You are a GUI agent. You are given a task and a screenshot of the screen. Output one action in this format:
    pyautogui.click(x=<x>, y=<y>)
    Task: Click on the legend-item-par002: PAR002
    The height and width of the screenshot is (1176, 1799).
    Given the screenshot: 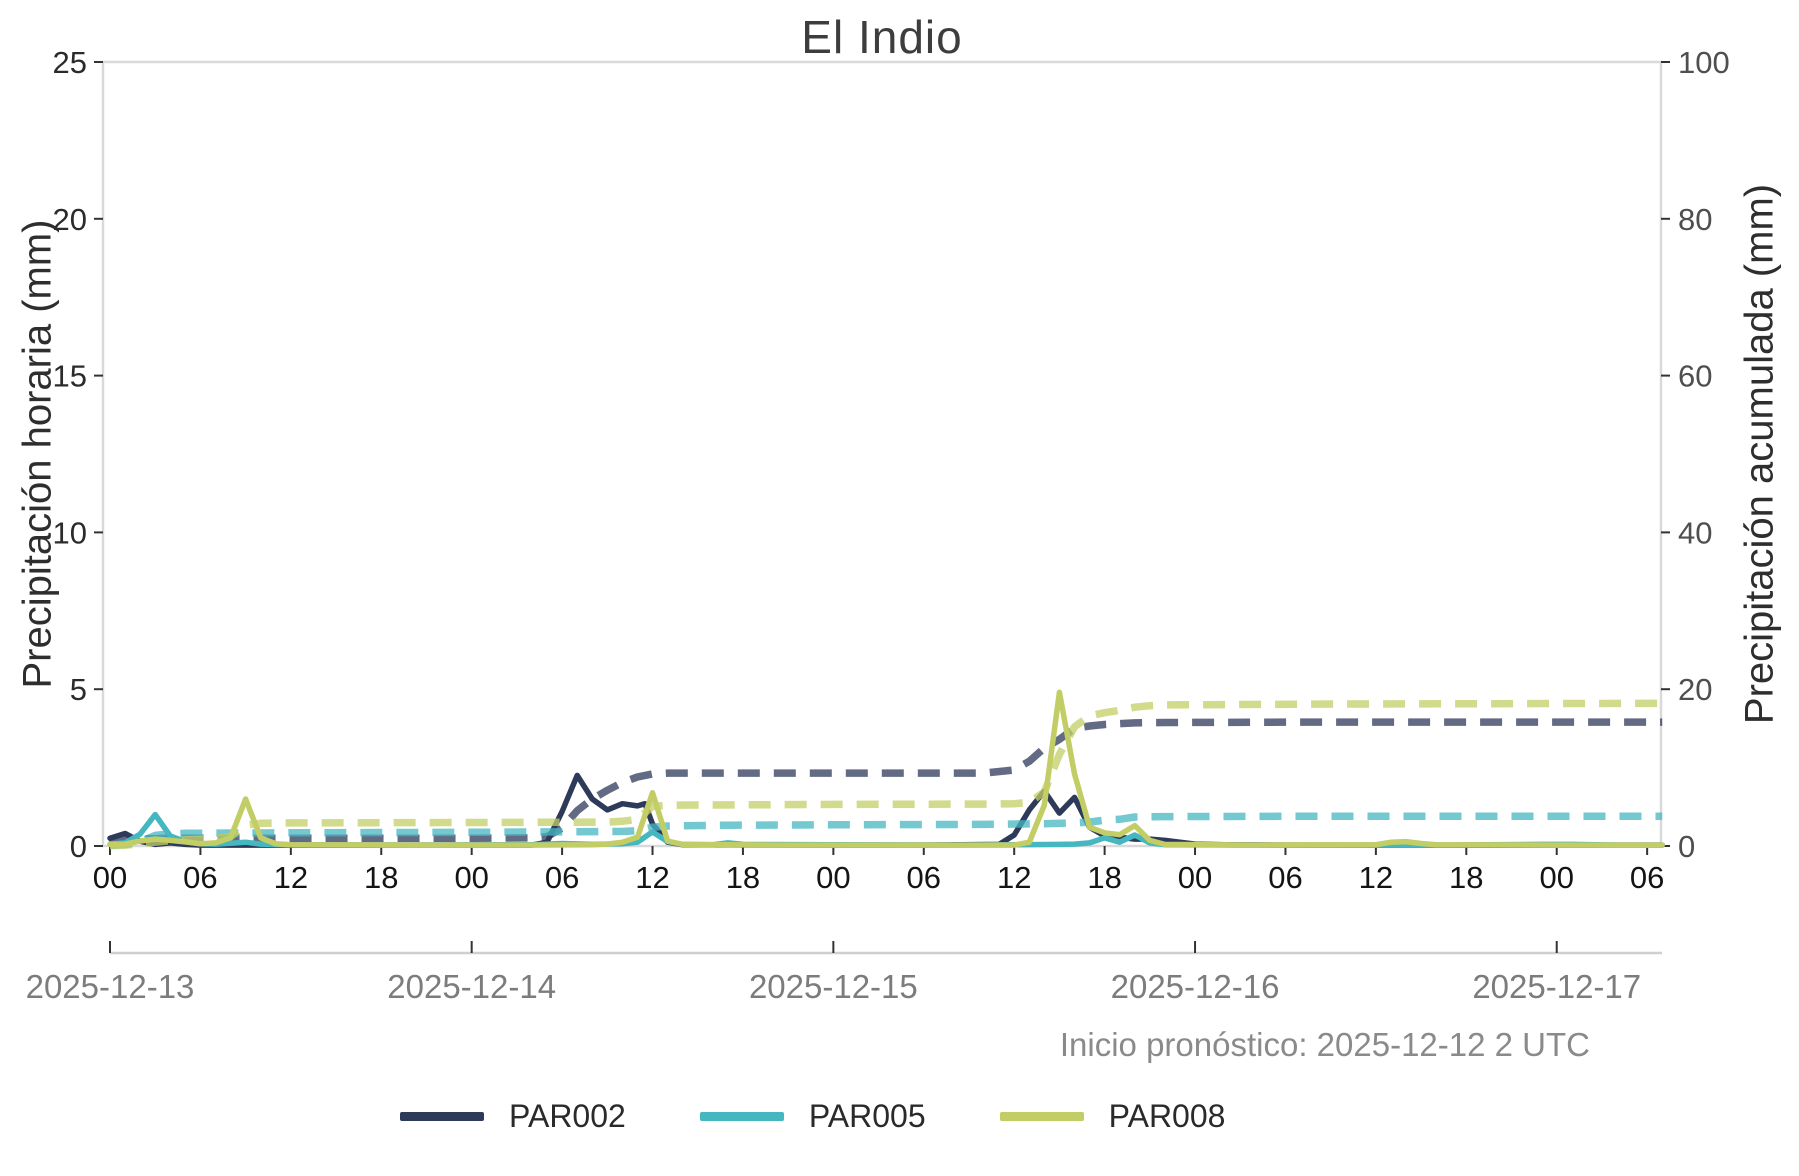 What is the action you would take?
    pyautogui.click(x=513, y=1116)
    